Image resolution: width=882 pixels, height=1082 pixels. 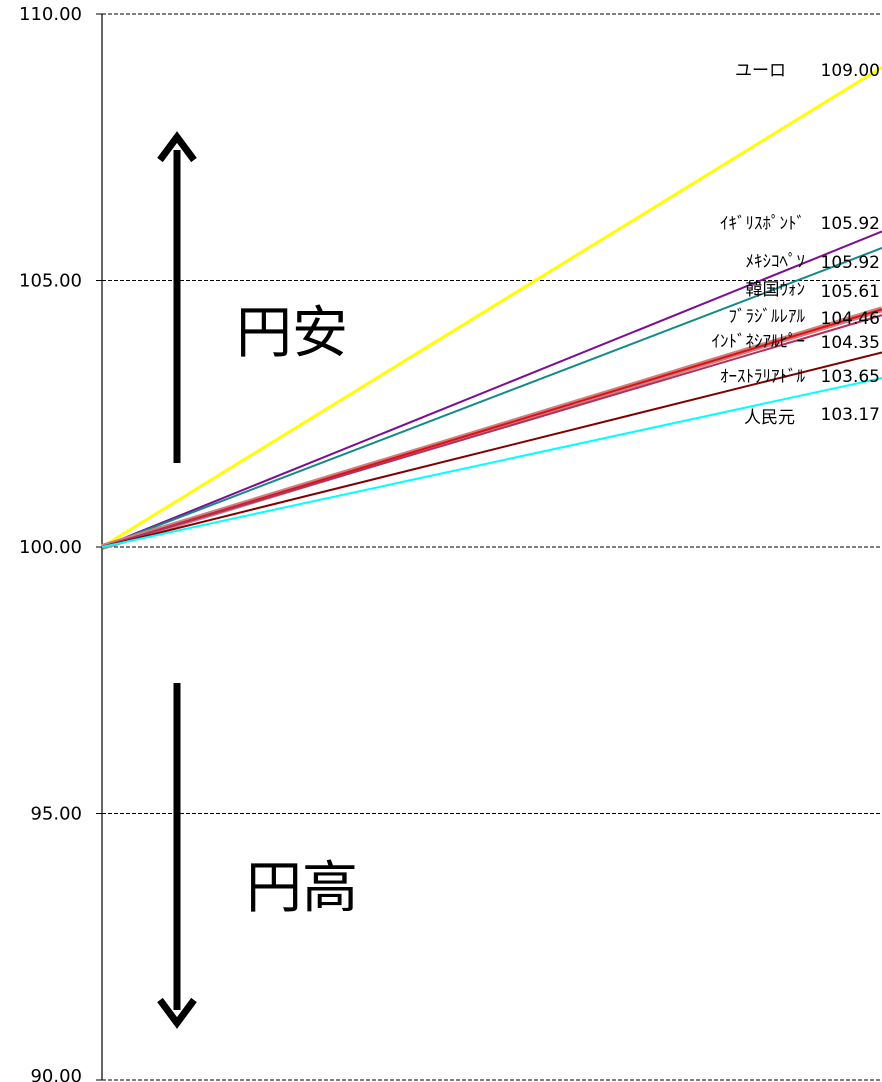 I want to click on series-name-label: ｲﾝﾄﾞﾈｼｱﾙﾋﾟｰ, so click(x=759, y=342).